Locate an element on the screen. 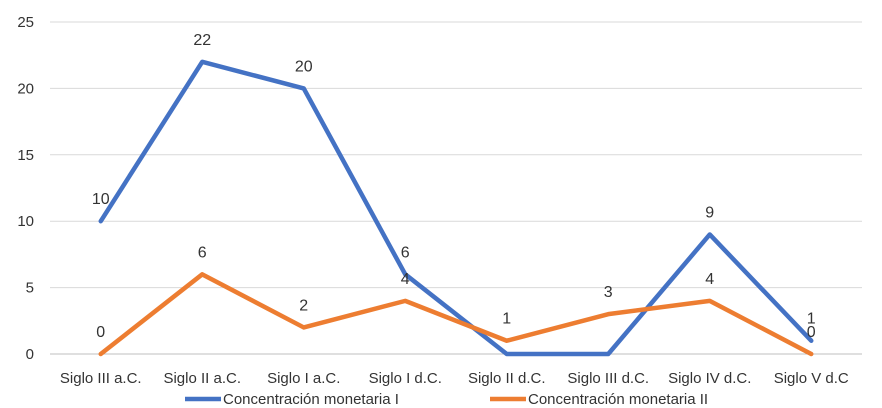 The height and width of the screenshot is (408, 882). x-tick-label: Siglo II d.C. is located at coordinates (507, 378).